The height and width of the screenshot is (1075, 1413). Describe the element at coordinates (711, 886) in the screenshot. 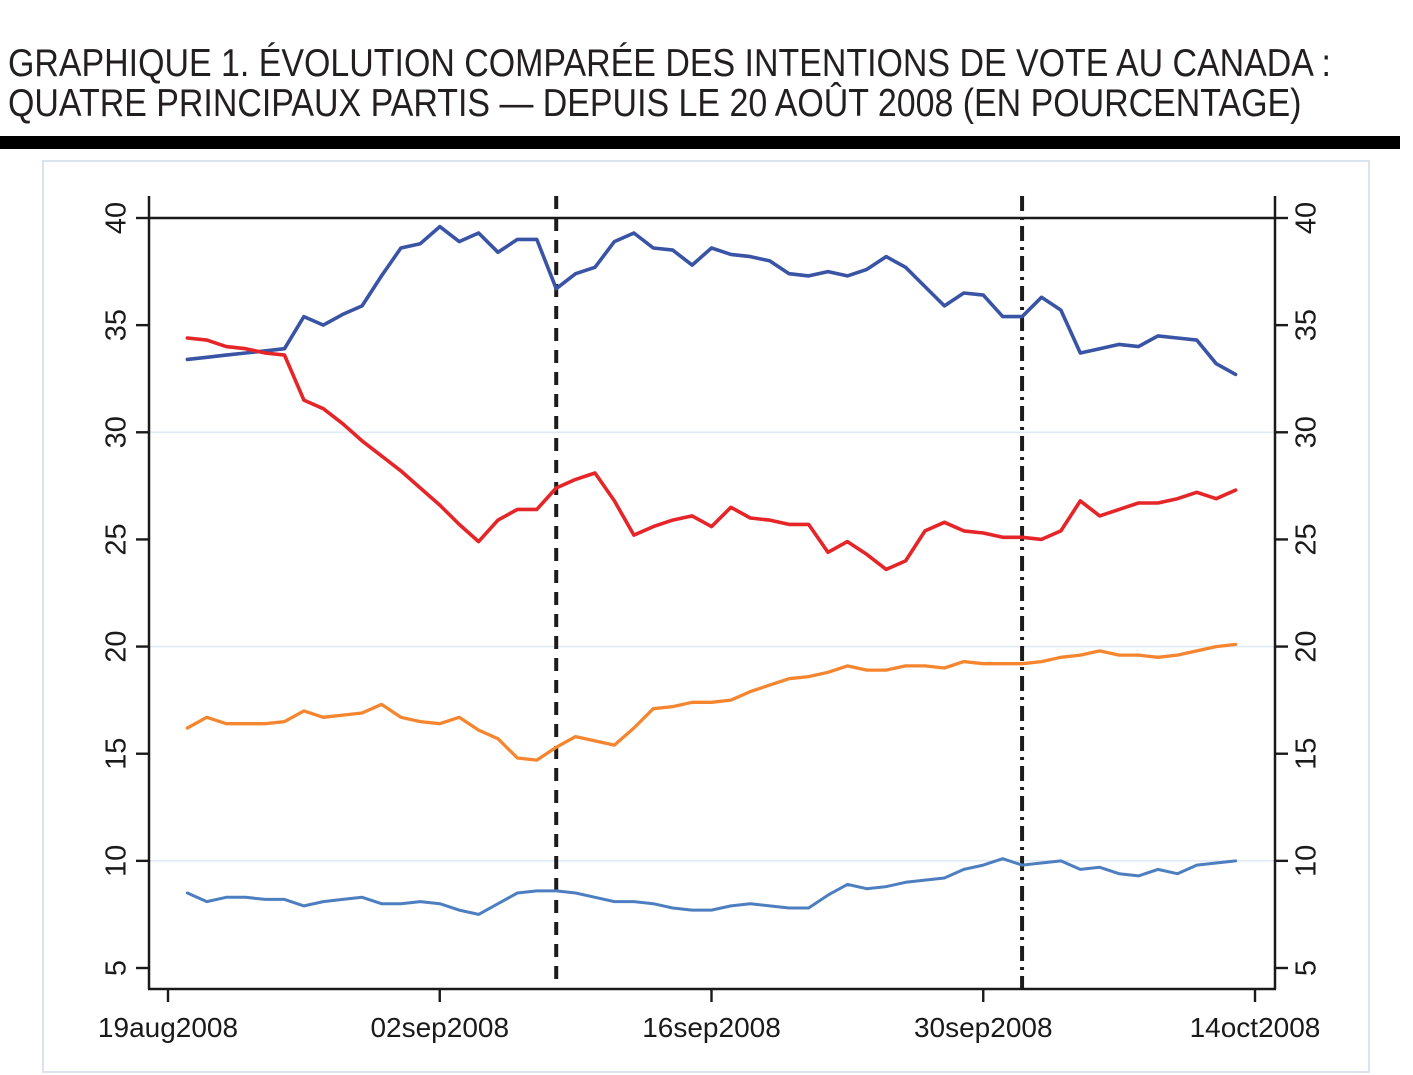

I see `light-blue-line` at that location.